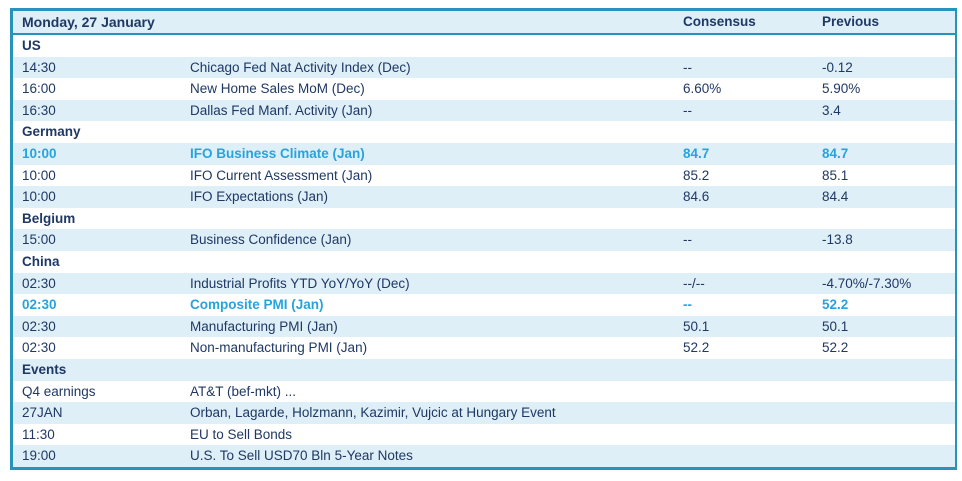 Image resolution: width=962 pixels, height=481 pixels. I want to click on event-previous: 3.4, so click(831, 110).